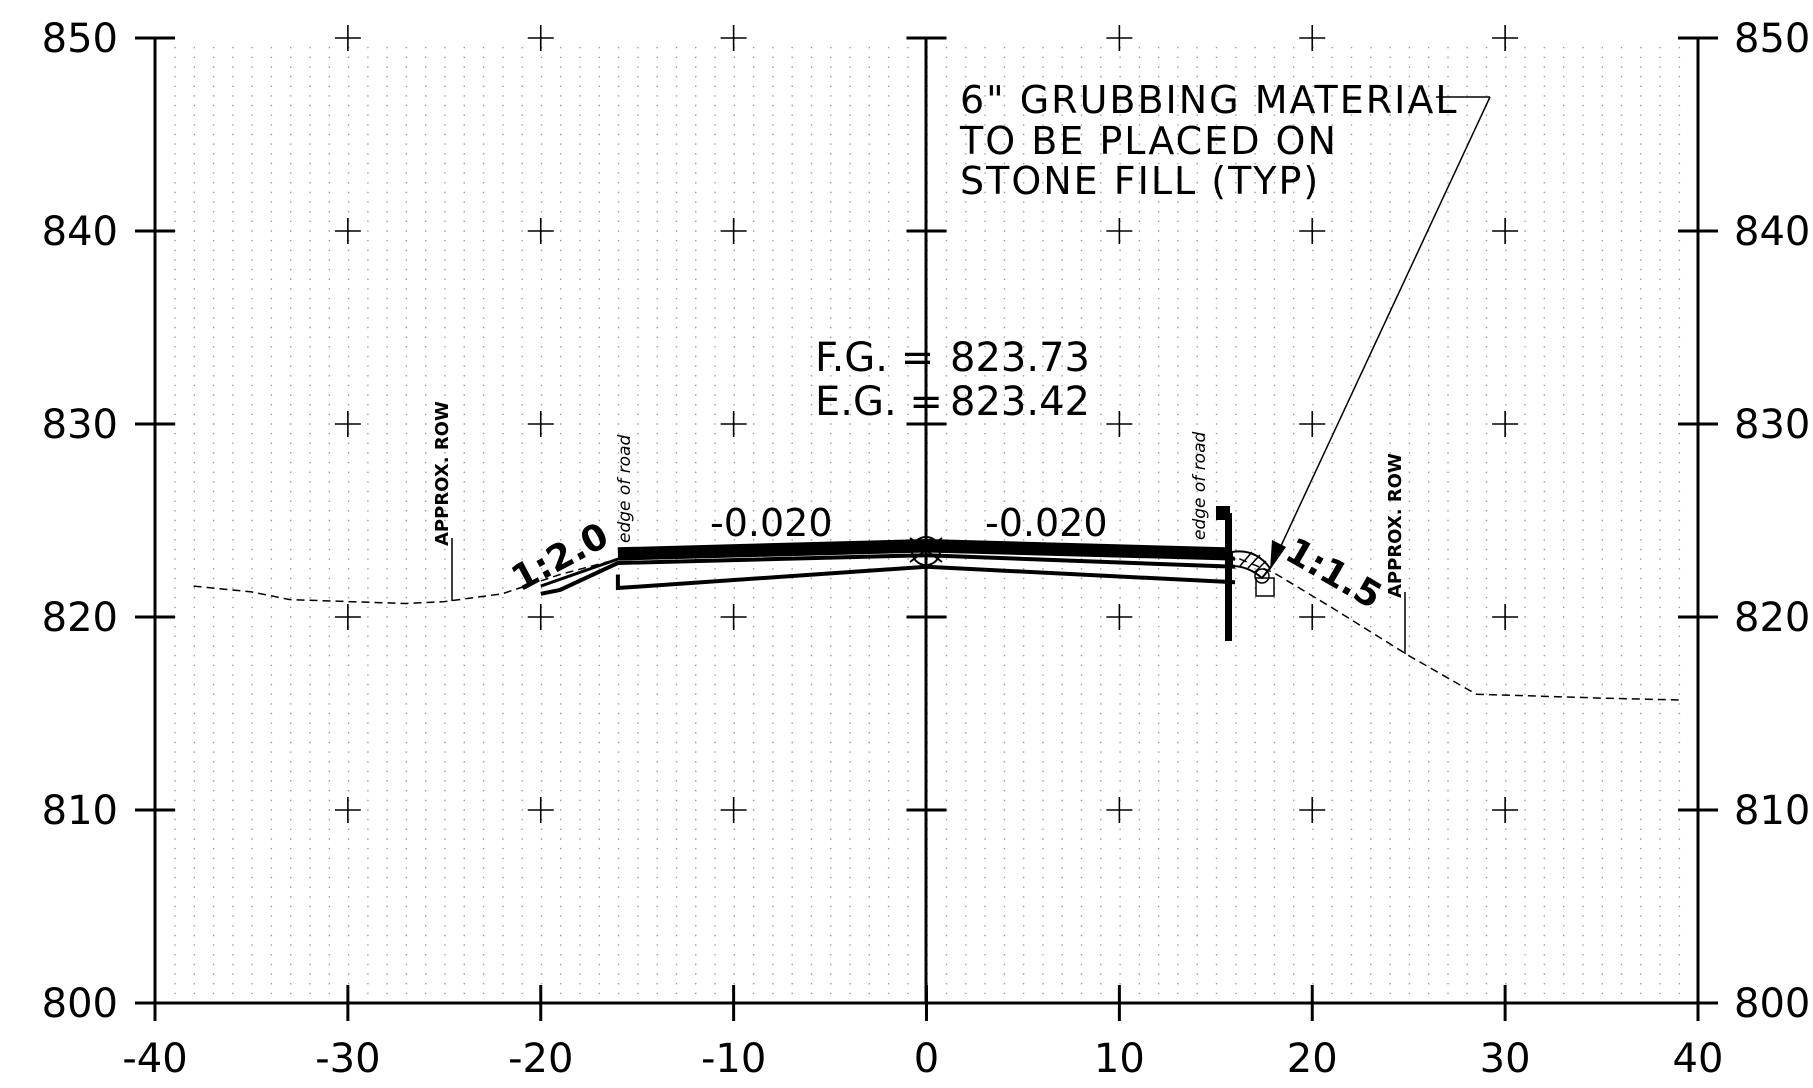  Describe the element at coordinates (80, 521) in the screenshot. I see `y-axis-labels-left: 800 810 820 830 840 850` at that location.